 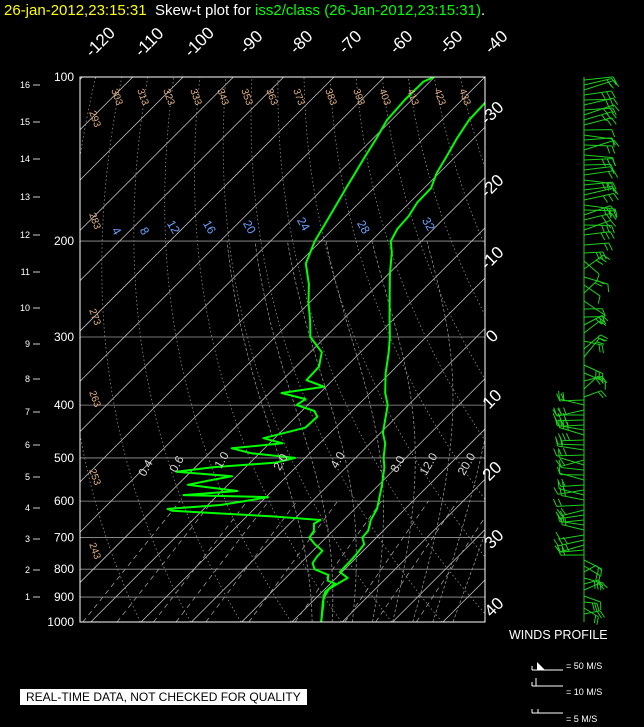 What do you see at coordinates (163, 697) in the screenshot?
I see `quality-notice: REAL-TIME DATA, NOT CHECKED FOR QUALITY` at bounding box center [163, 697].